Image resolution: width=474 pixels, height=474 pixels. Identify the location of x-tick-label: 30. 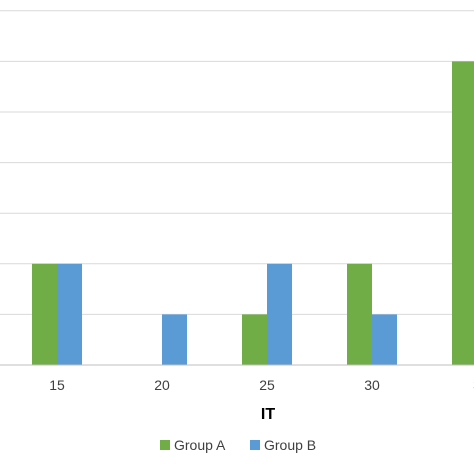
(372, 385).